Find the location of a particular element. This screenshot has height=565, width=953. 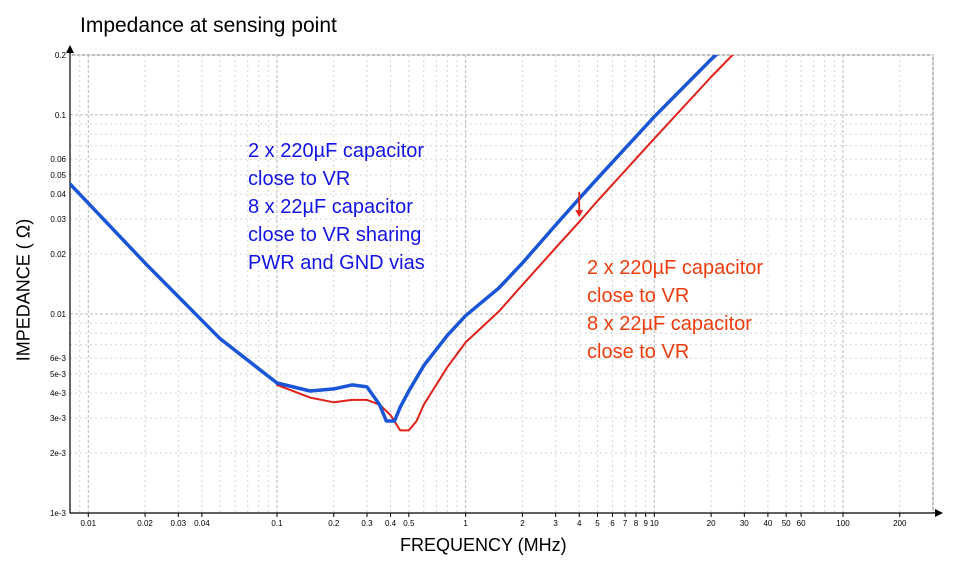

y-tick-label: 3e-3 is located at coordinates (58, 418).